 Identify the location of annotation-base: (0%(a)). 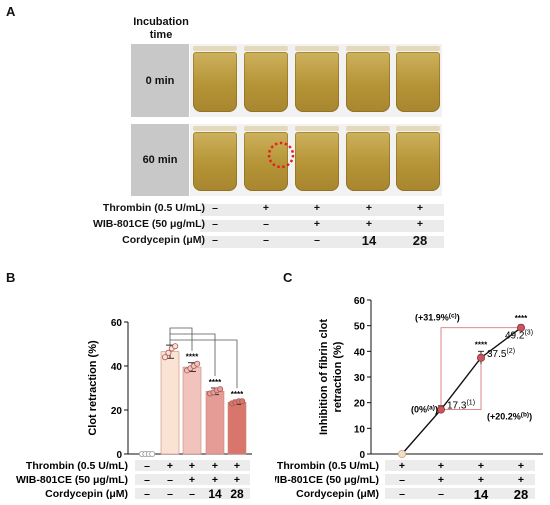
(424, 410).